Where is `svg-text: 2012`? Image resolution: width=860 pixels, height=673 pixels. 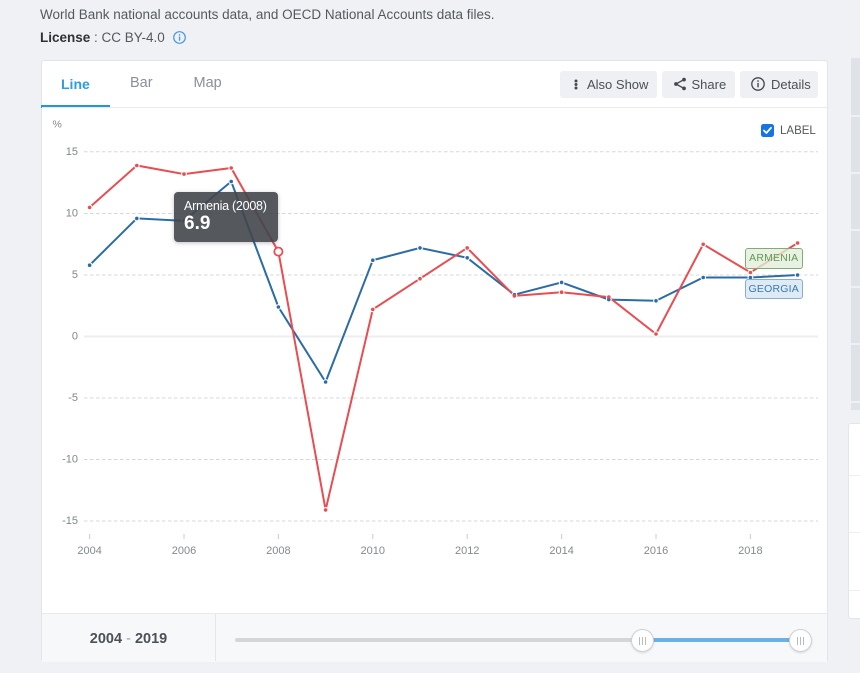
svg-text: 2012 is located at coordinates (467, 551).